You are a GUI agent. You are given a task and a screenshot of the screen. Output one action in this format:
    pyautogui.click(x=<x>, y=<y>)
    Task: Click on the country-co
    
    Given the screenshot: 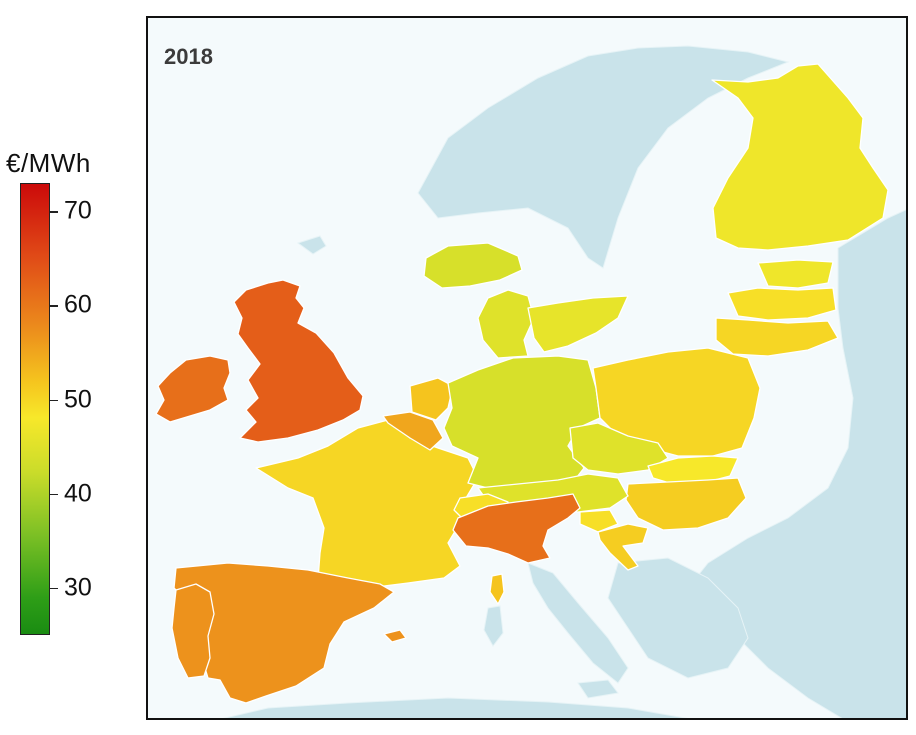 What is the action you would take?
    pyautogui.click(x=497, y=589)
    